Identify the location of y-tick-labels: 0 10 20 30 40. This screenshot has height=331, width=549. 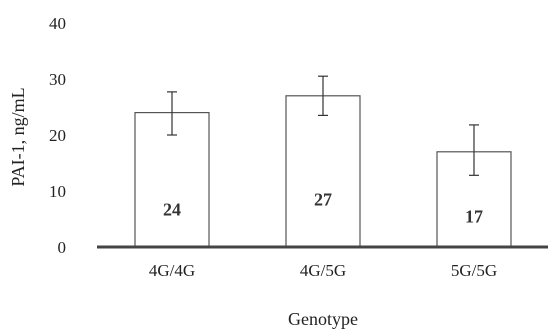
(57, 135).